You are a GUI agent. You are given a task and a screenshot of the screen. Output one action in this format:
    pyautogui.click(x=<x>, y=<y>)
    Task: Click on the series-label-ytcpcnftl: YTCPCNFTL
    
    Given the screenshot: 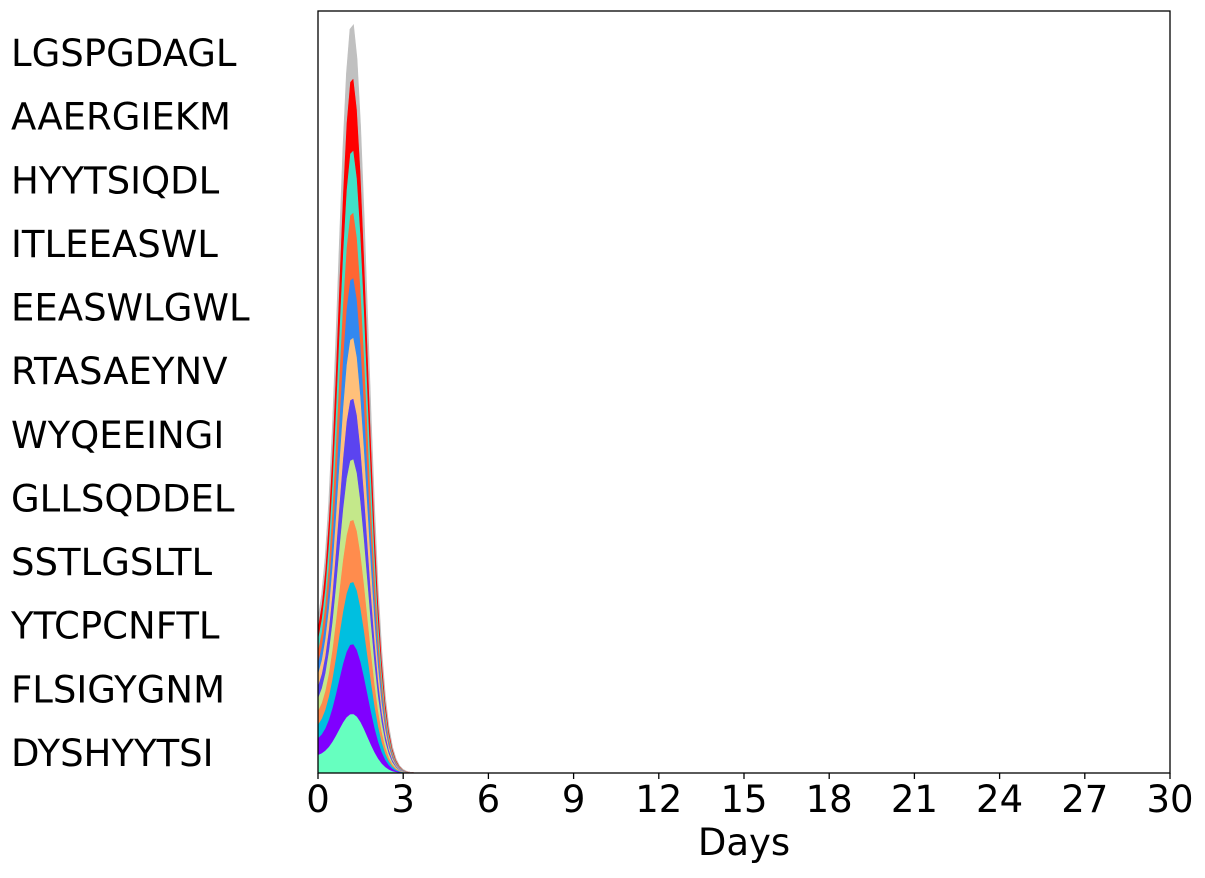 What is the action you would take?
    pyautogui.click(x=115, y=626)
    